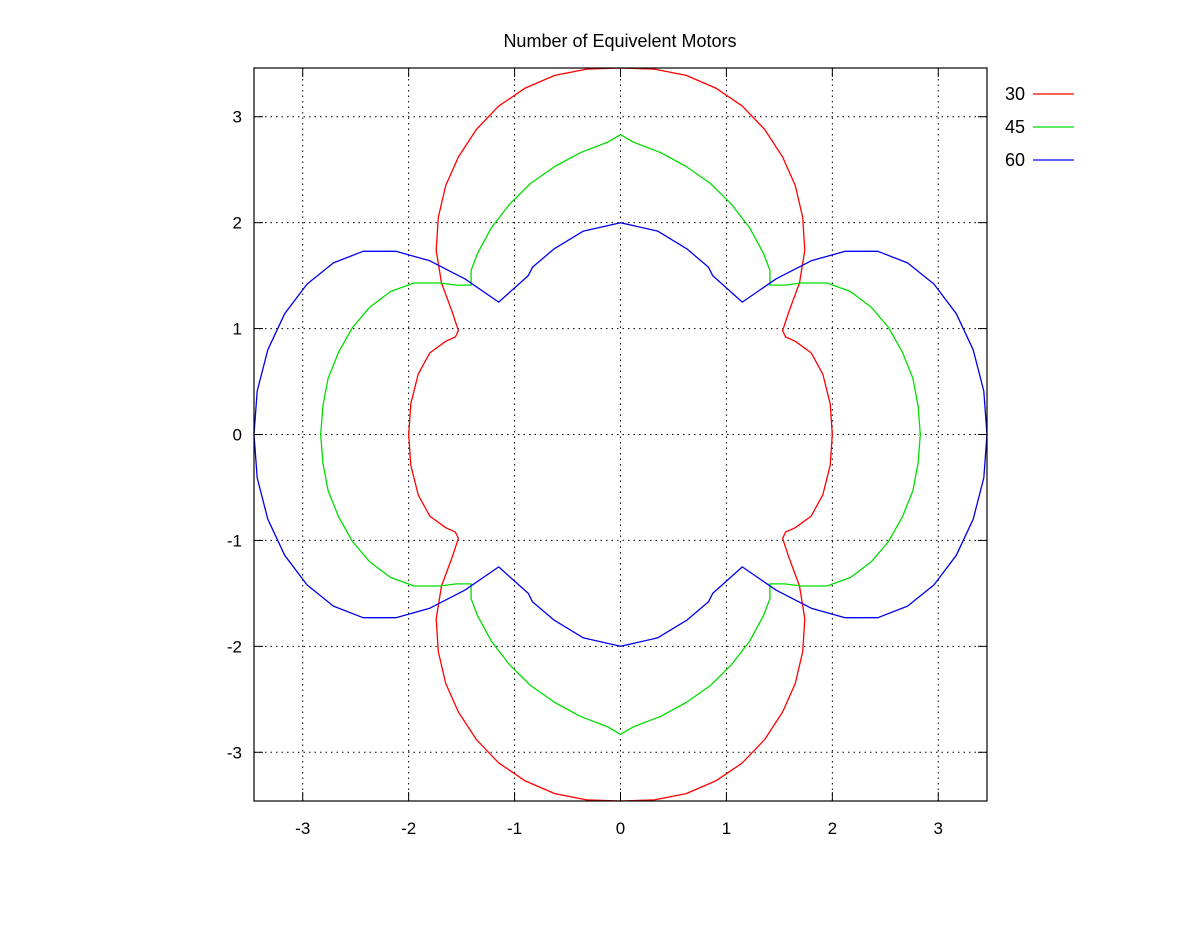  I want to click on legend-label-30: 30, so click(1015, 94).